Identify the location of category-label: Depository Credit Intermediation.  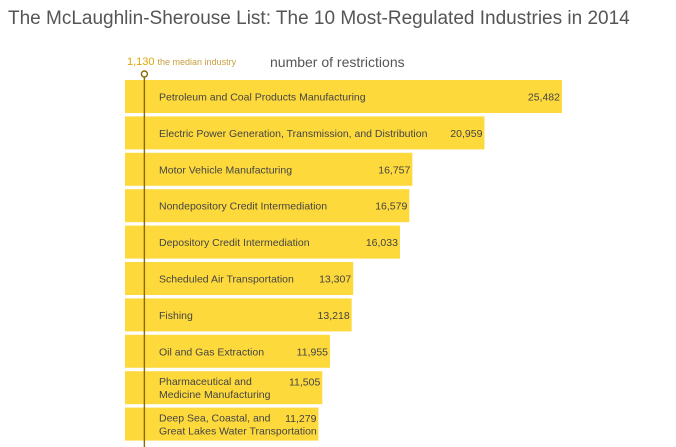
(234, 243).